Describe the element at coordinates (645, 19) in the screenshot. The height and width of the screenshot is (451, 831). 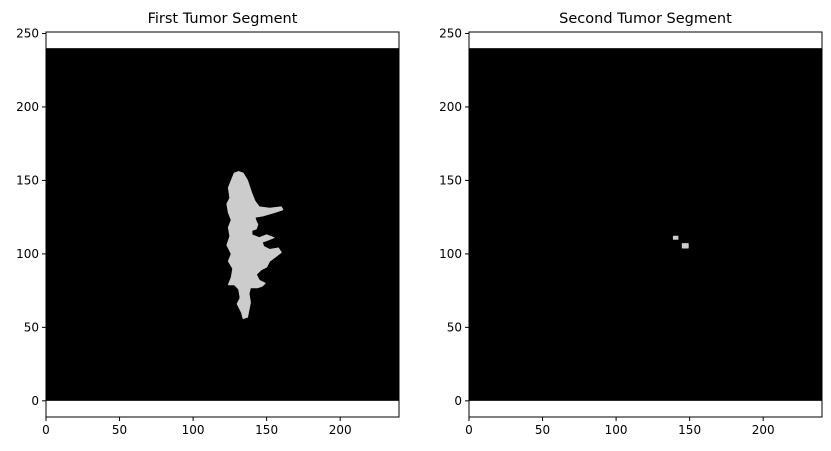
I see `panel-title: Second Tumor Segment` at that location.